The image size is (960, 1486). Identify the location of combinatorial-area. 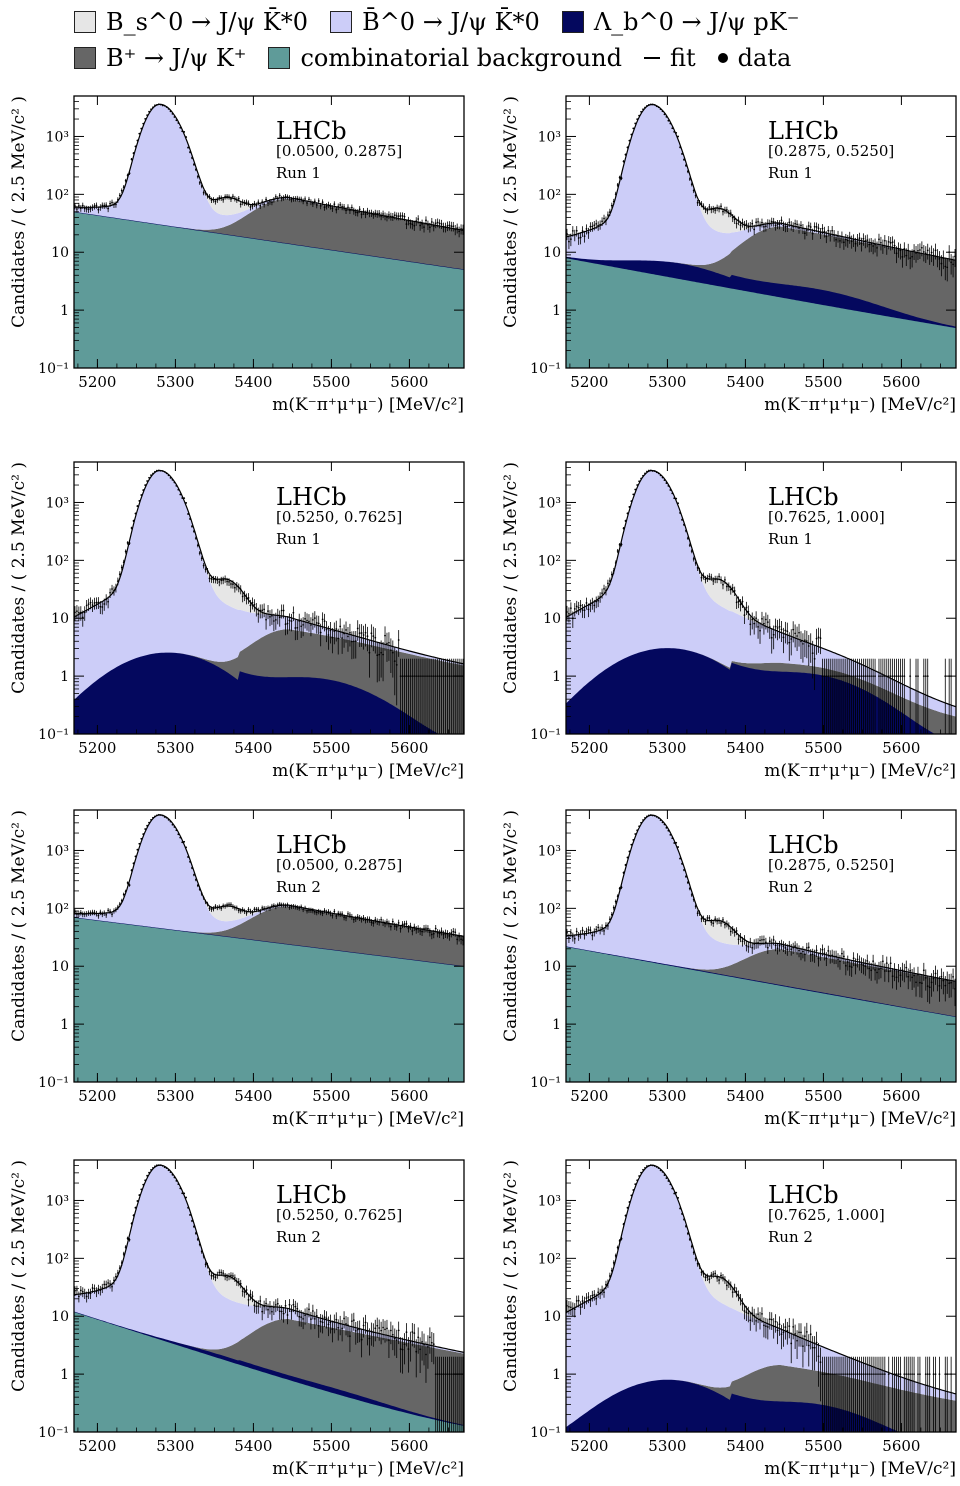
(761, 1014).